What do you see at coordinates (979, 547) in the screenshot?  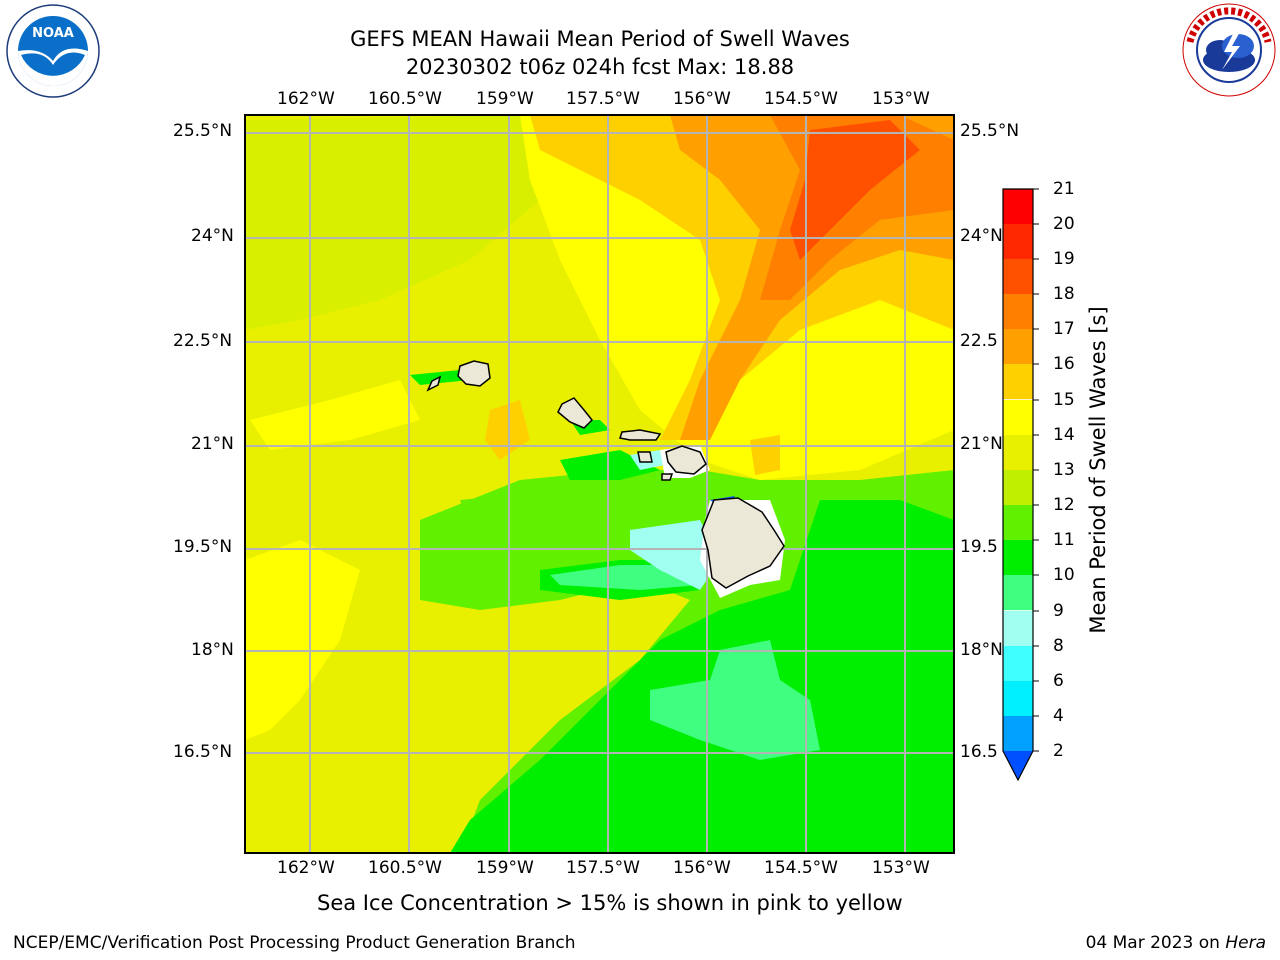 I see `lat-label-right: 19.5` at bounding box center [979, 547].